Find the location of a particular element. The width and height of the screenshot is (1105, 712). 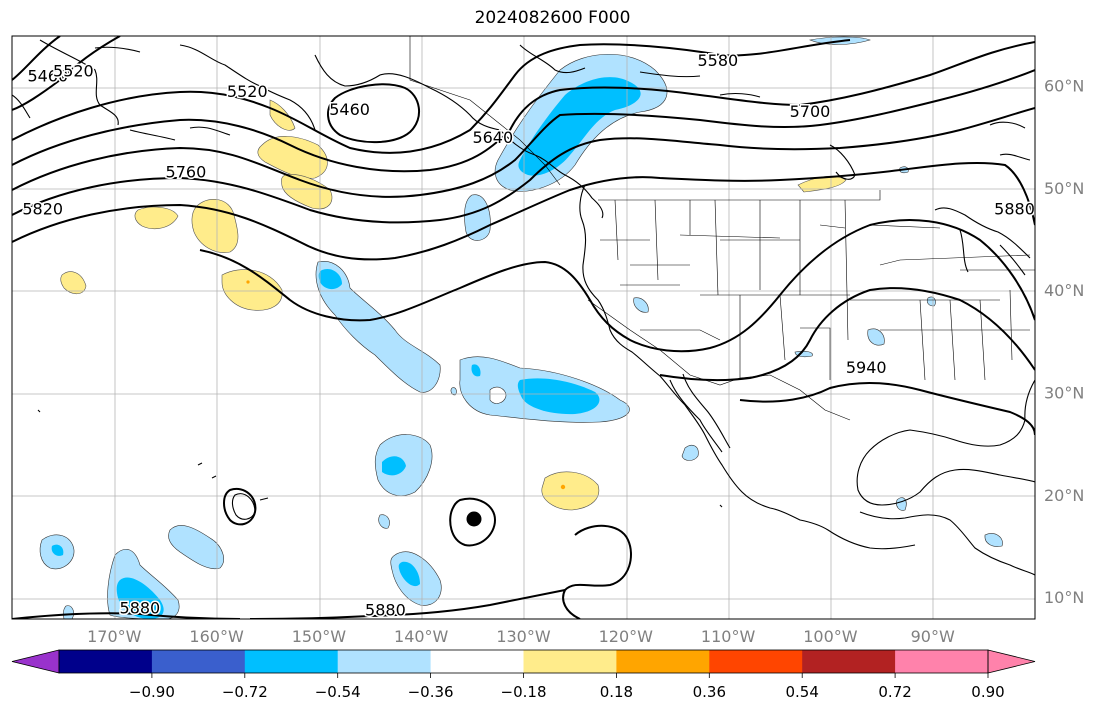

lon-tick-label: 140°W is located at coordinates (421, 636).